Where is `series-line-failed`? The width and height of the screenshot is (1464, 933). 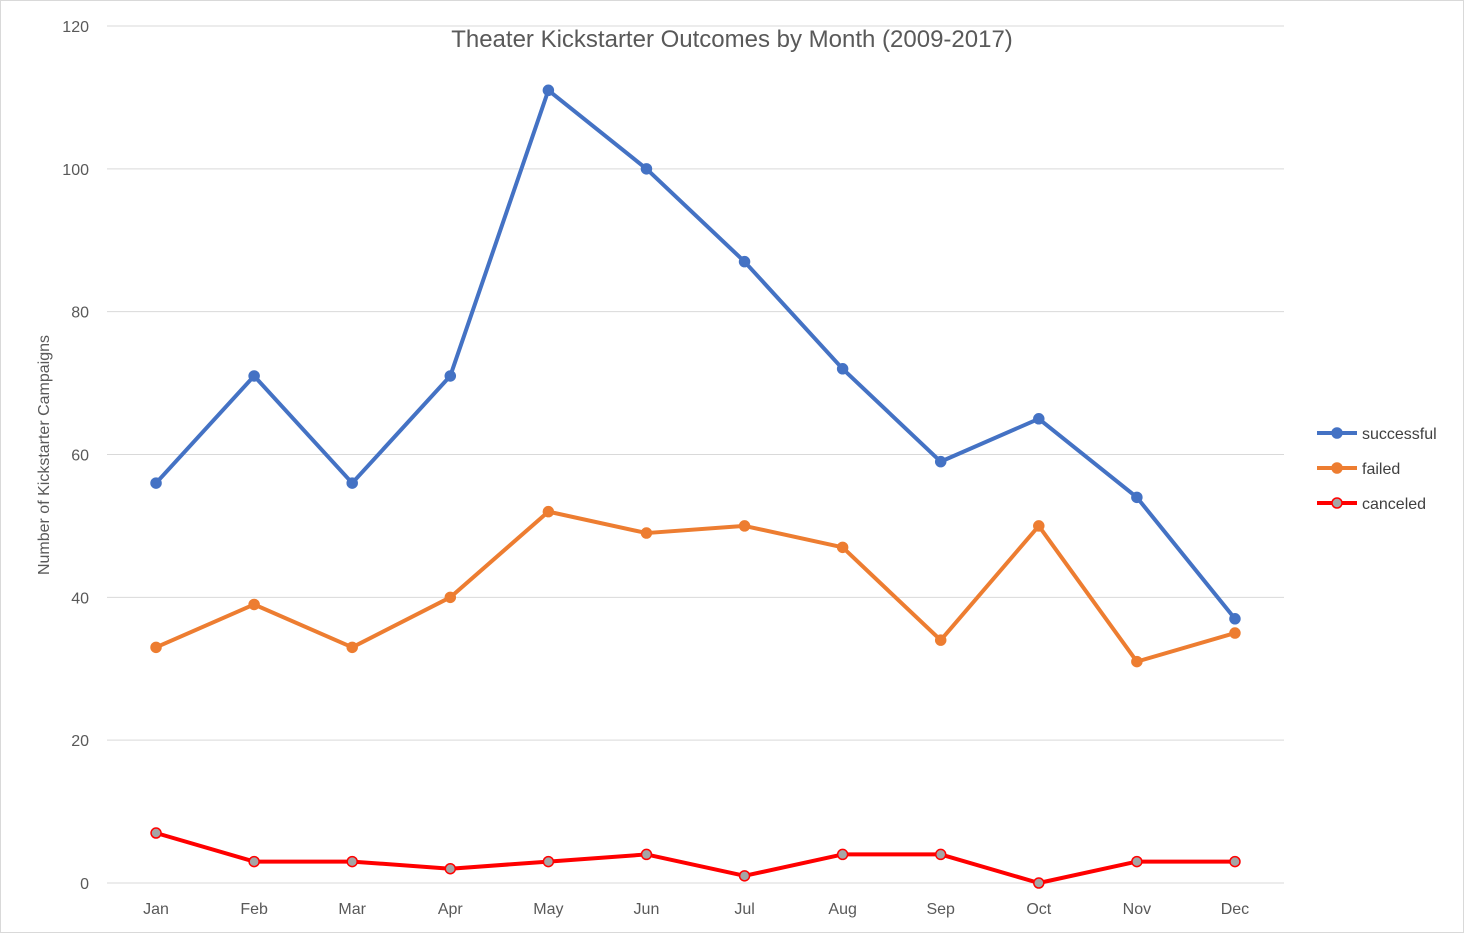
series-line-failed is located at coordinates (695, 586).